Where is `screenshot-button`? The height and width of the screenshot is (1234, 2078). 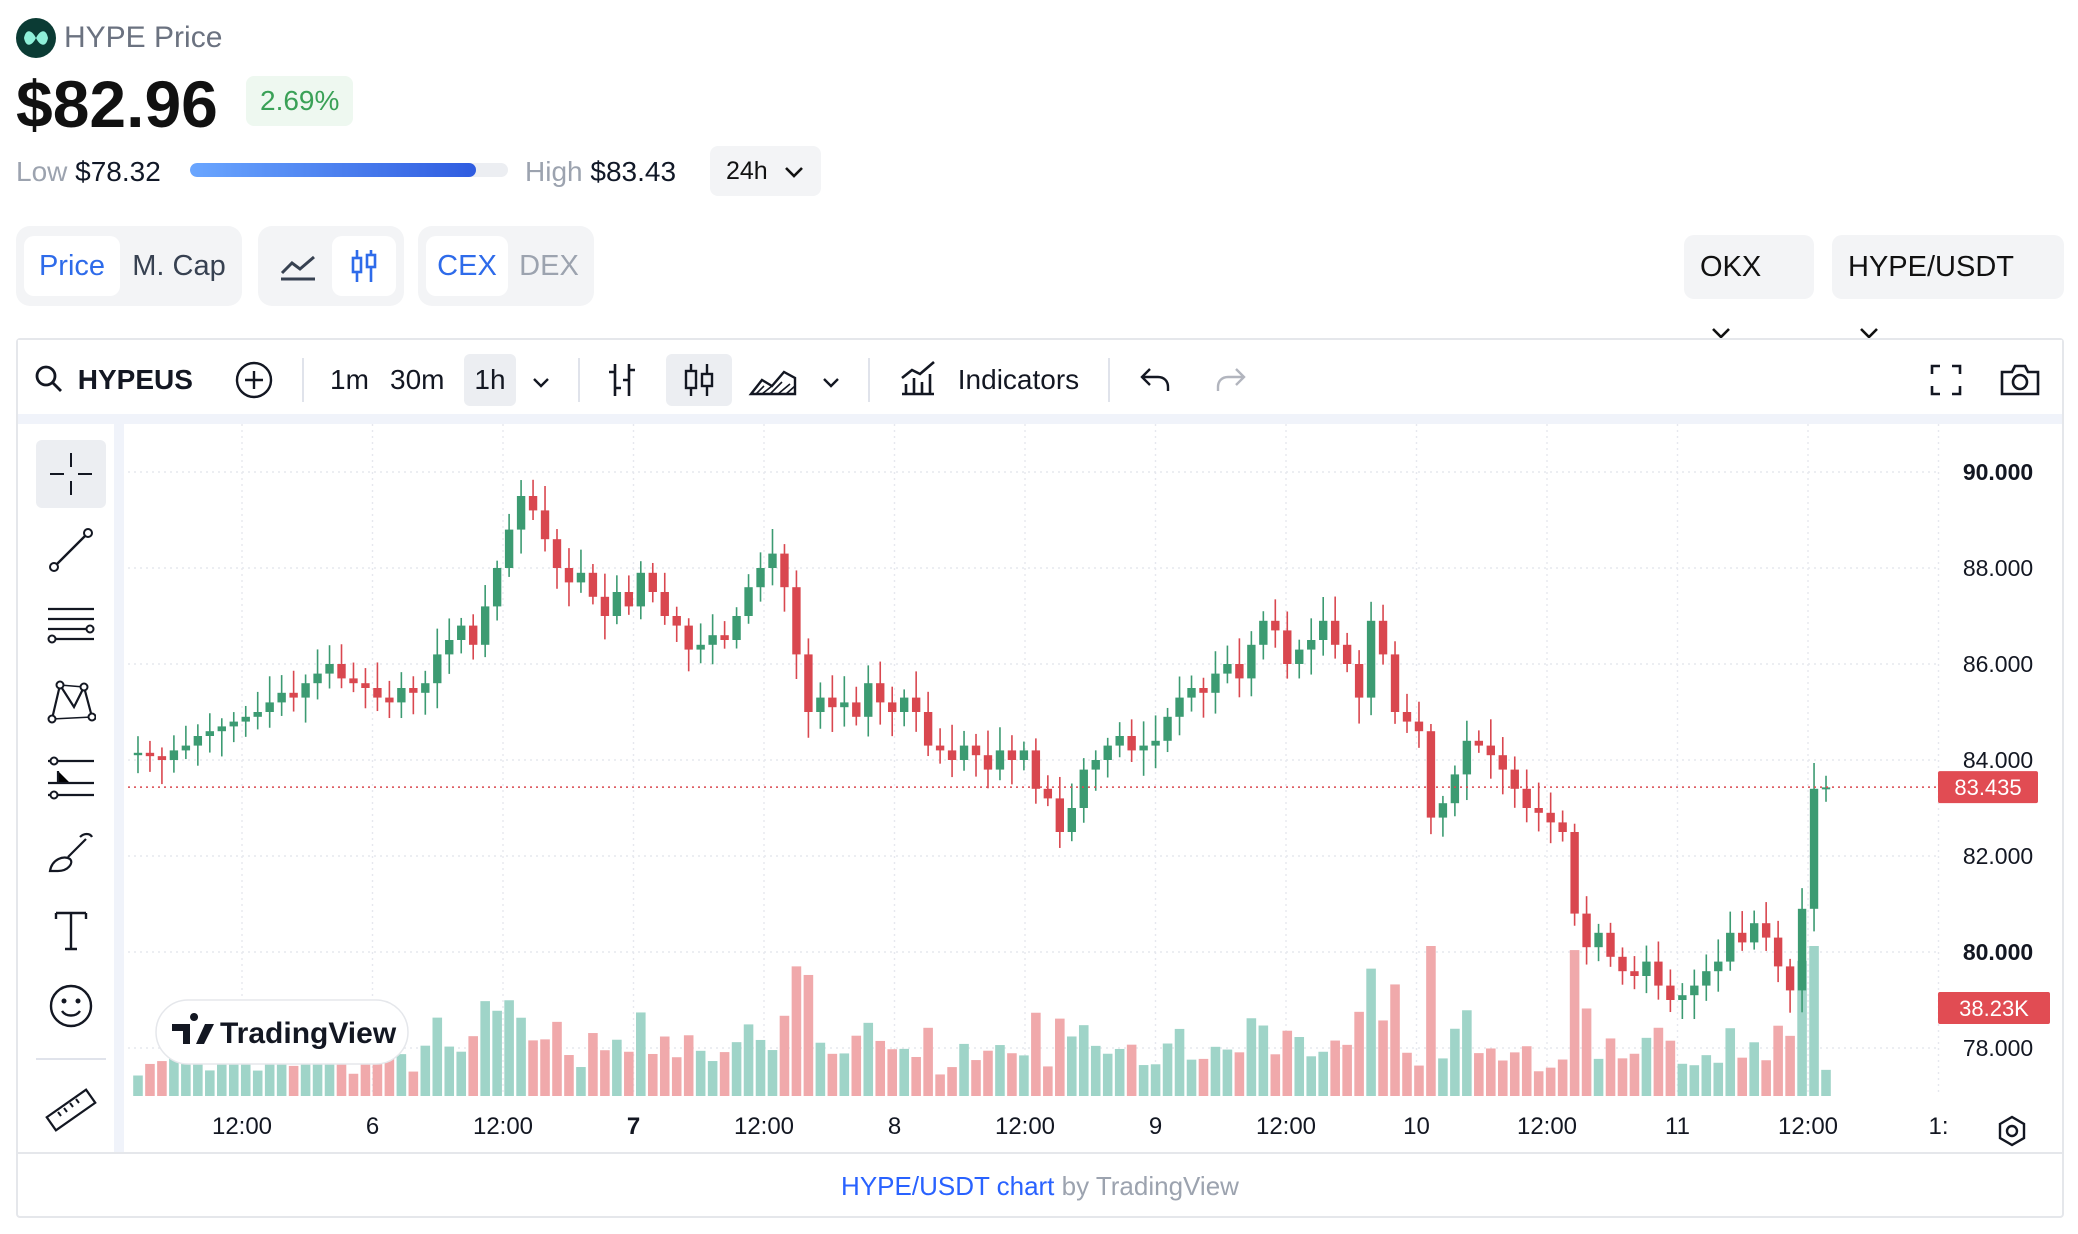 screenshot-button is located at coordinates (2021, 380).